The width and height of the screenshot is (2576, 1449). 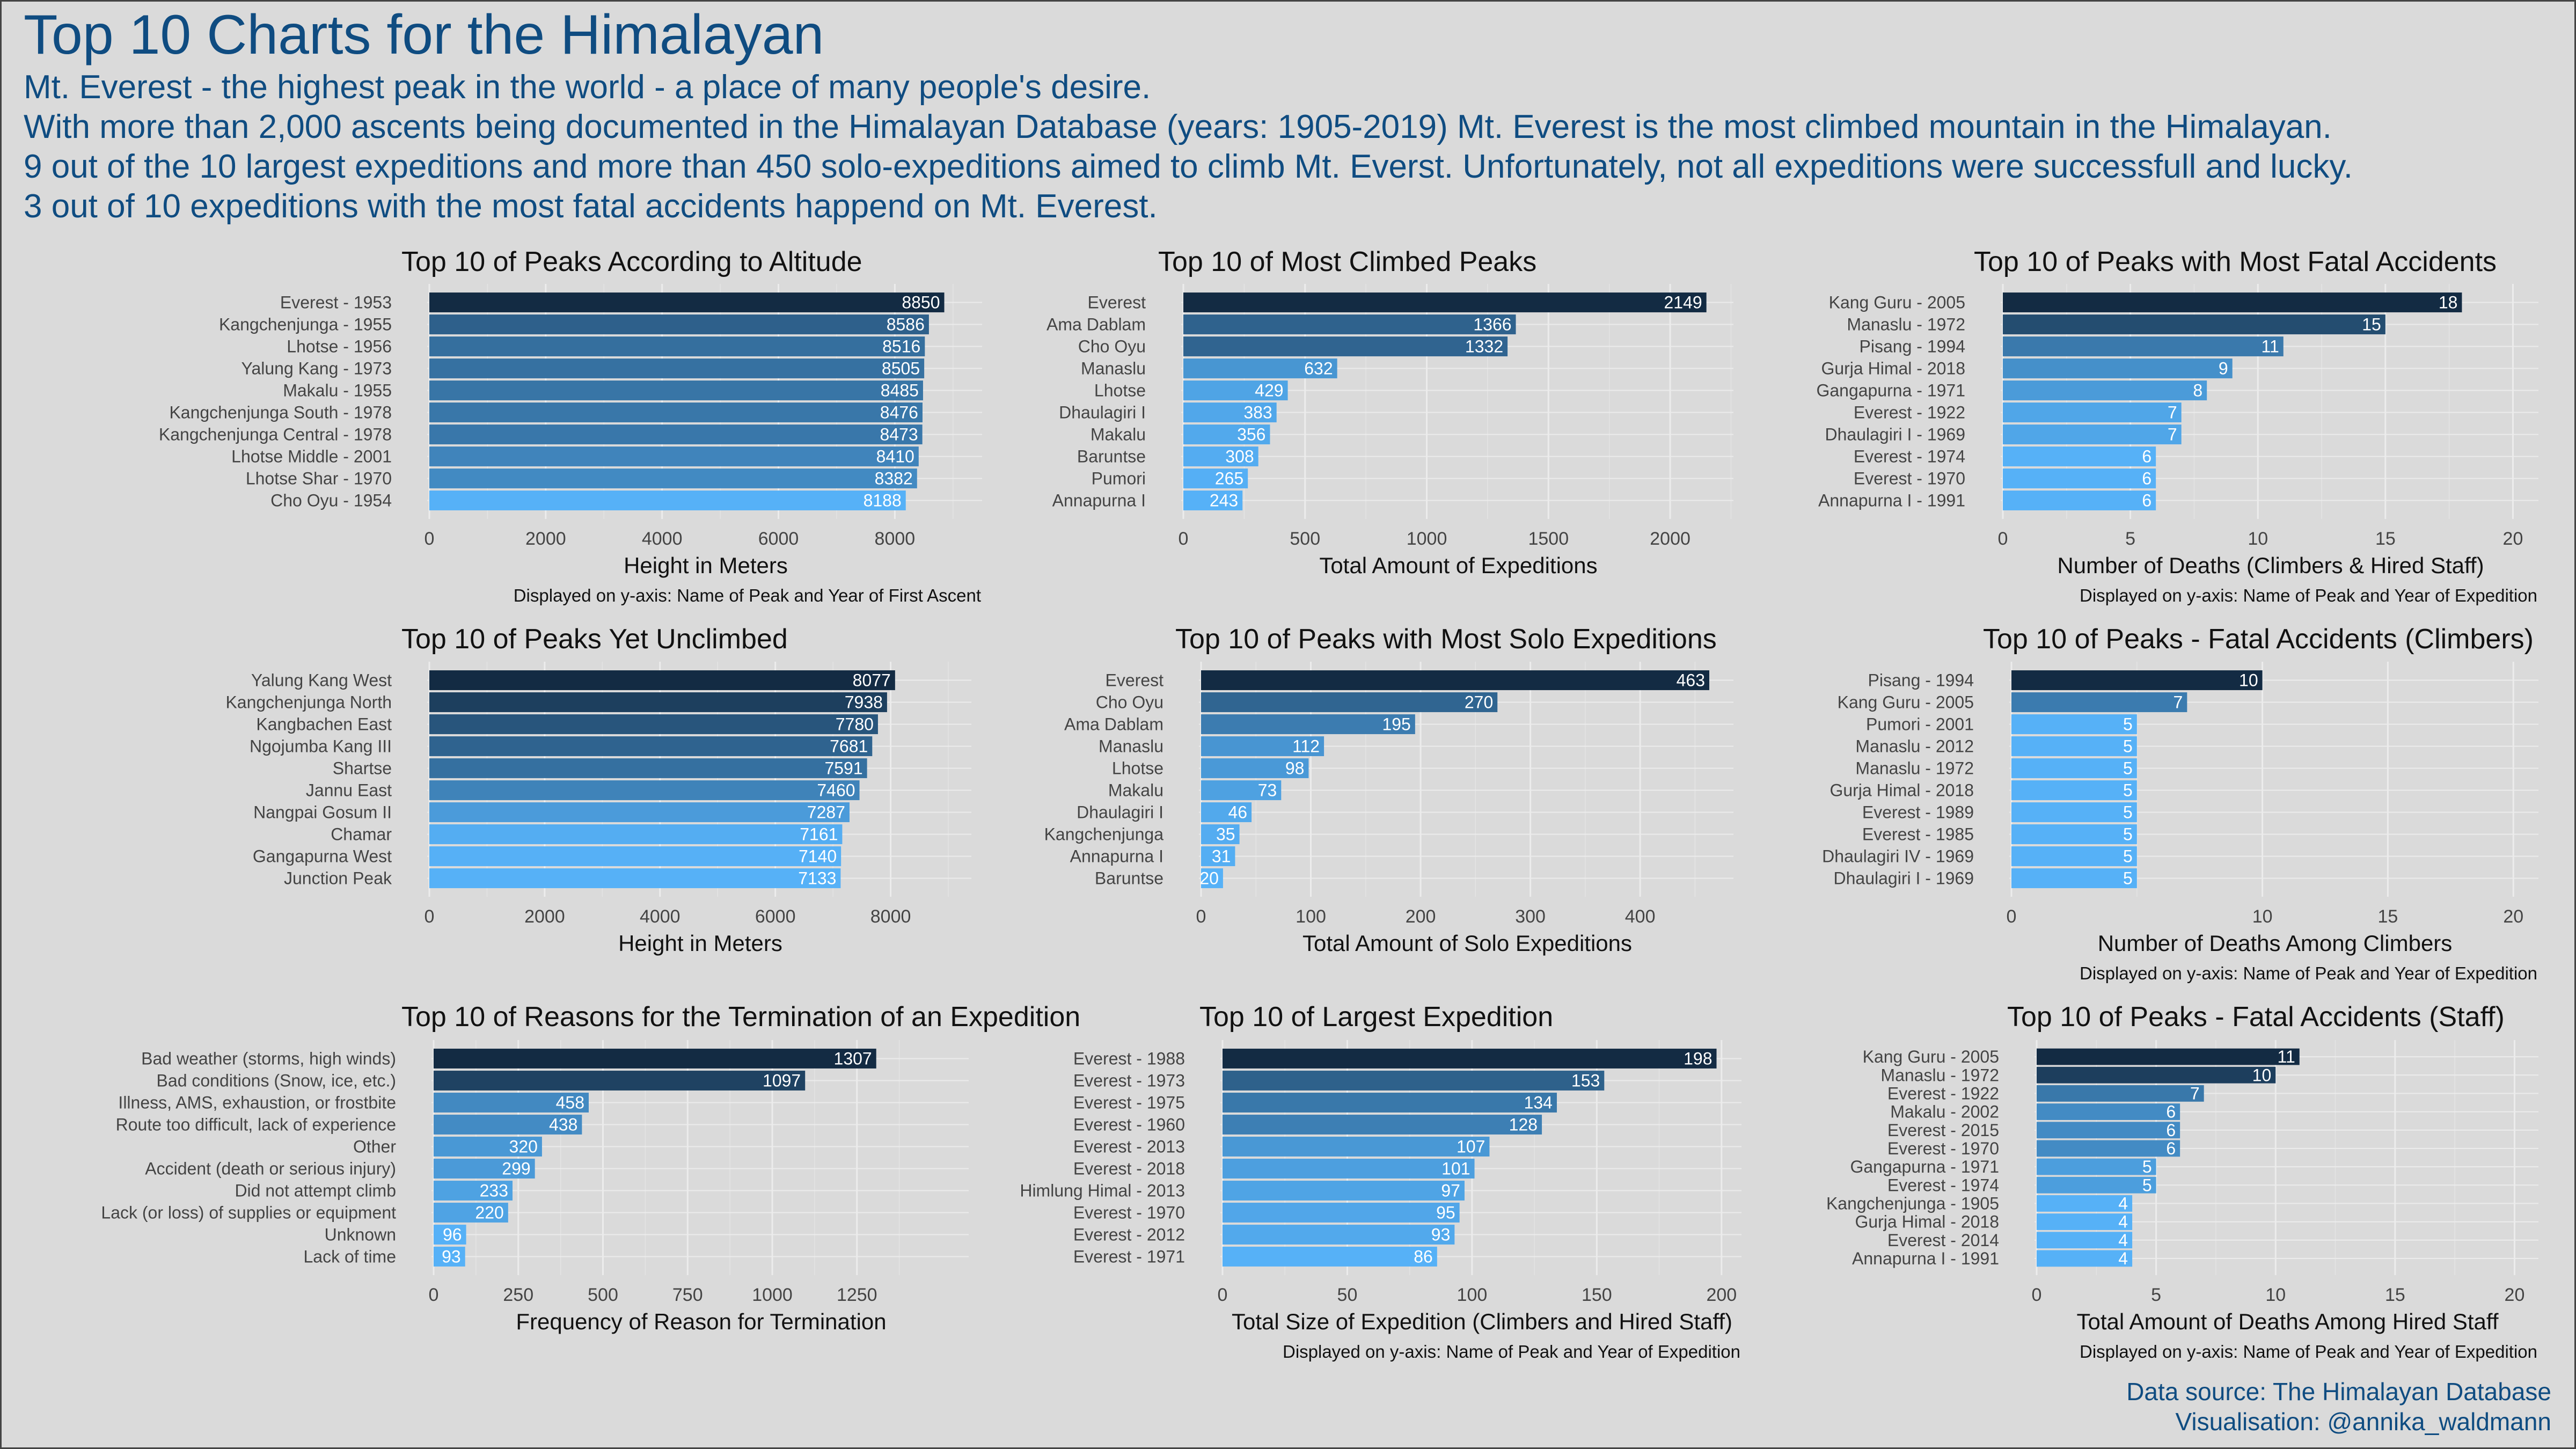 I want to click on data-label: 8, so click(x=2197, y=390).